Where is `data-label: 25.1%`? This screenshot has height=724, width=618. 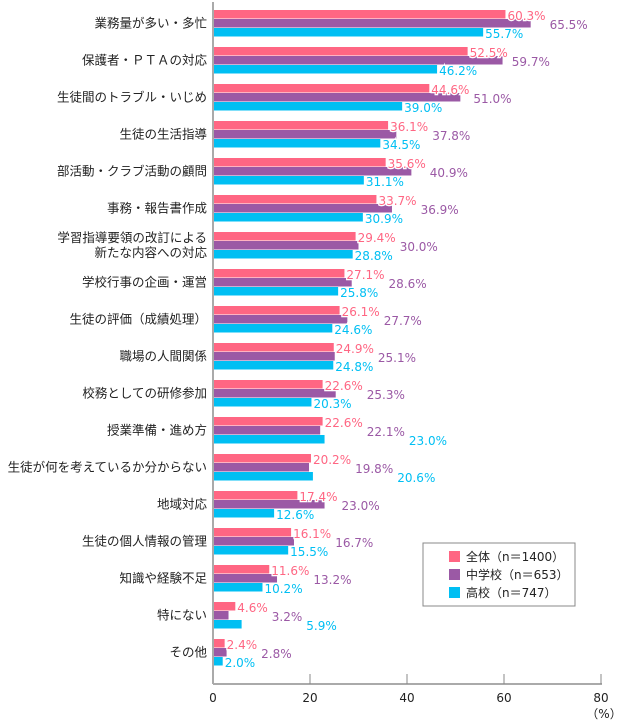
data-label: 25.1% is located at coordinates (397, 358).